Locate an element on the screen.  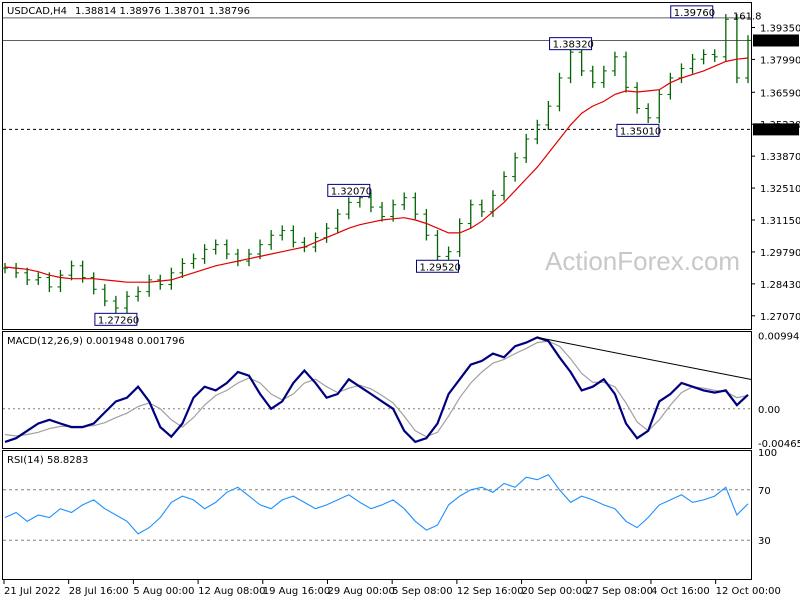
watermark-text: ActionForex.com is located at coordinates (642, 261).